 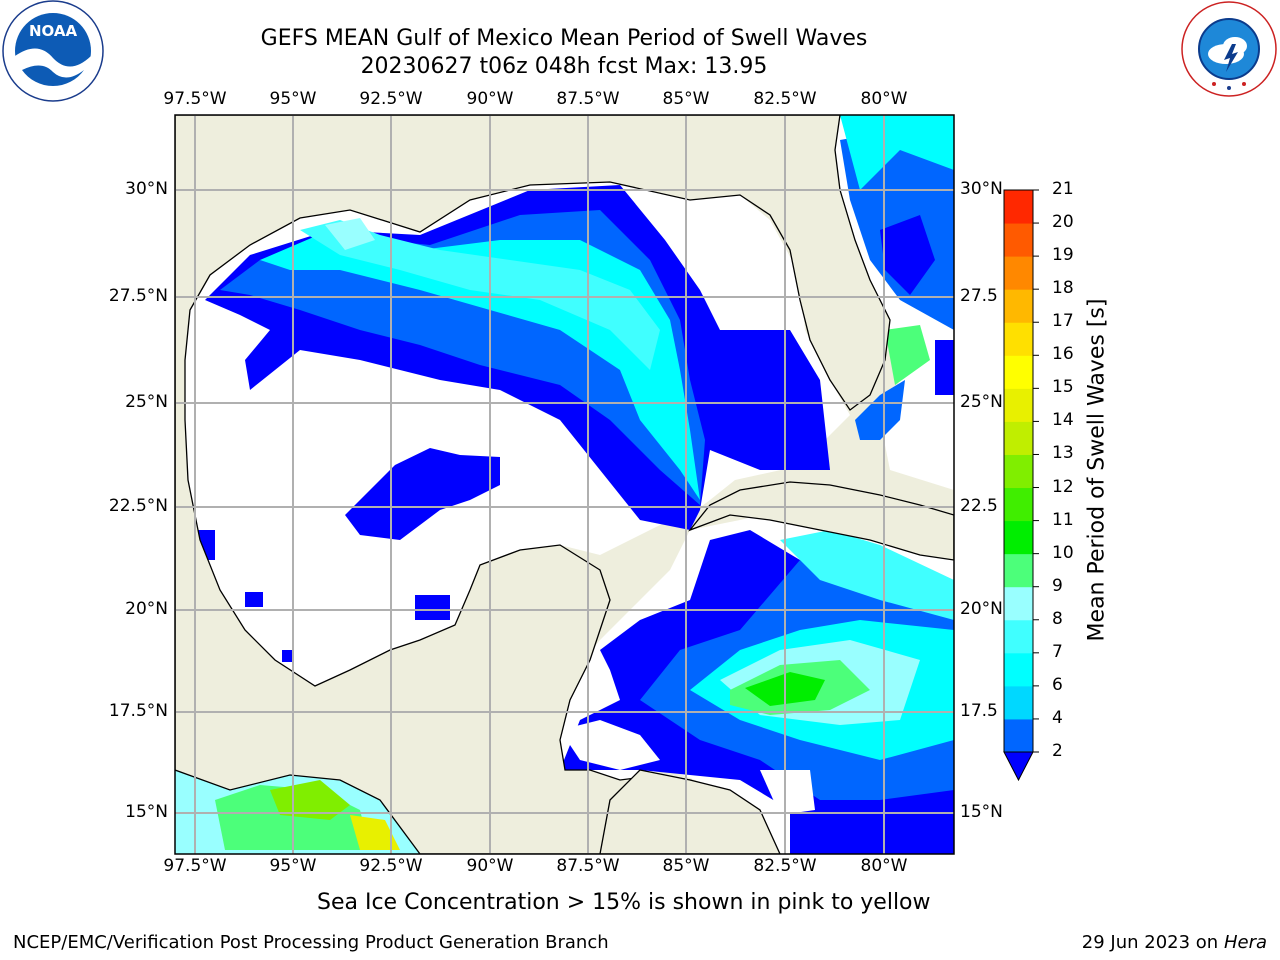 What do you see at coordinates (979, 296) in the screenshot?
I see `lat-label: 27.5` at bounding box center [979, 296].